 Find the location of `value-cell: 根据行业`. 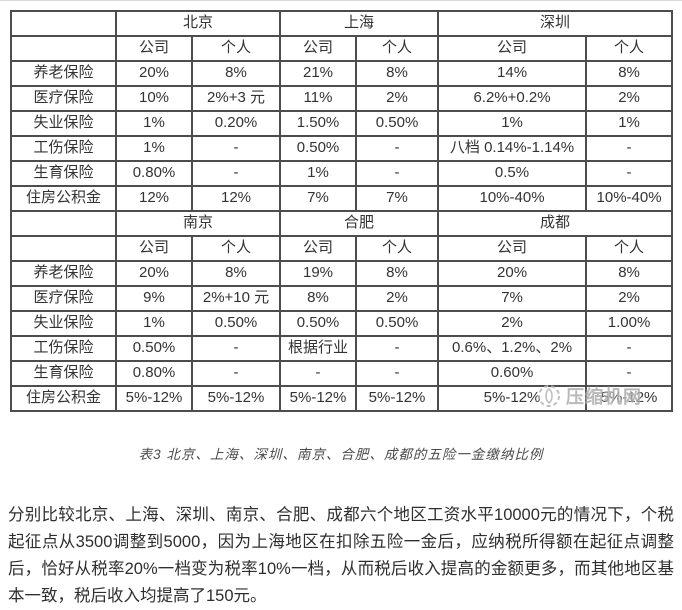

value-cell: 根据行业 is located at coordinates (318, 348).